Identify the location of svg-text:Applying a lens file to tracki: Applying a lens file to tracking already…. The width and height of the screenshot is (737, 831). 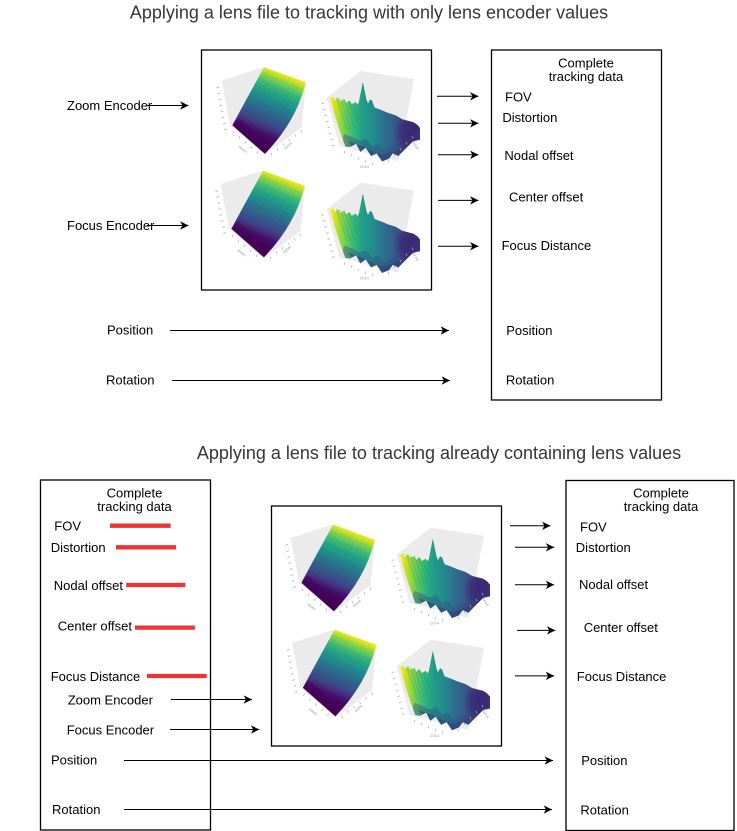
(439, 453).